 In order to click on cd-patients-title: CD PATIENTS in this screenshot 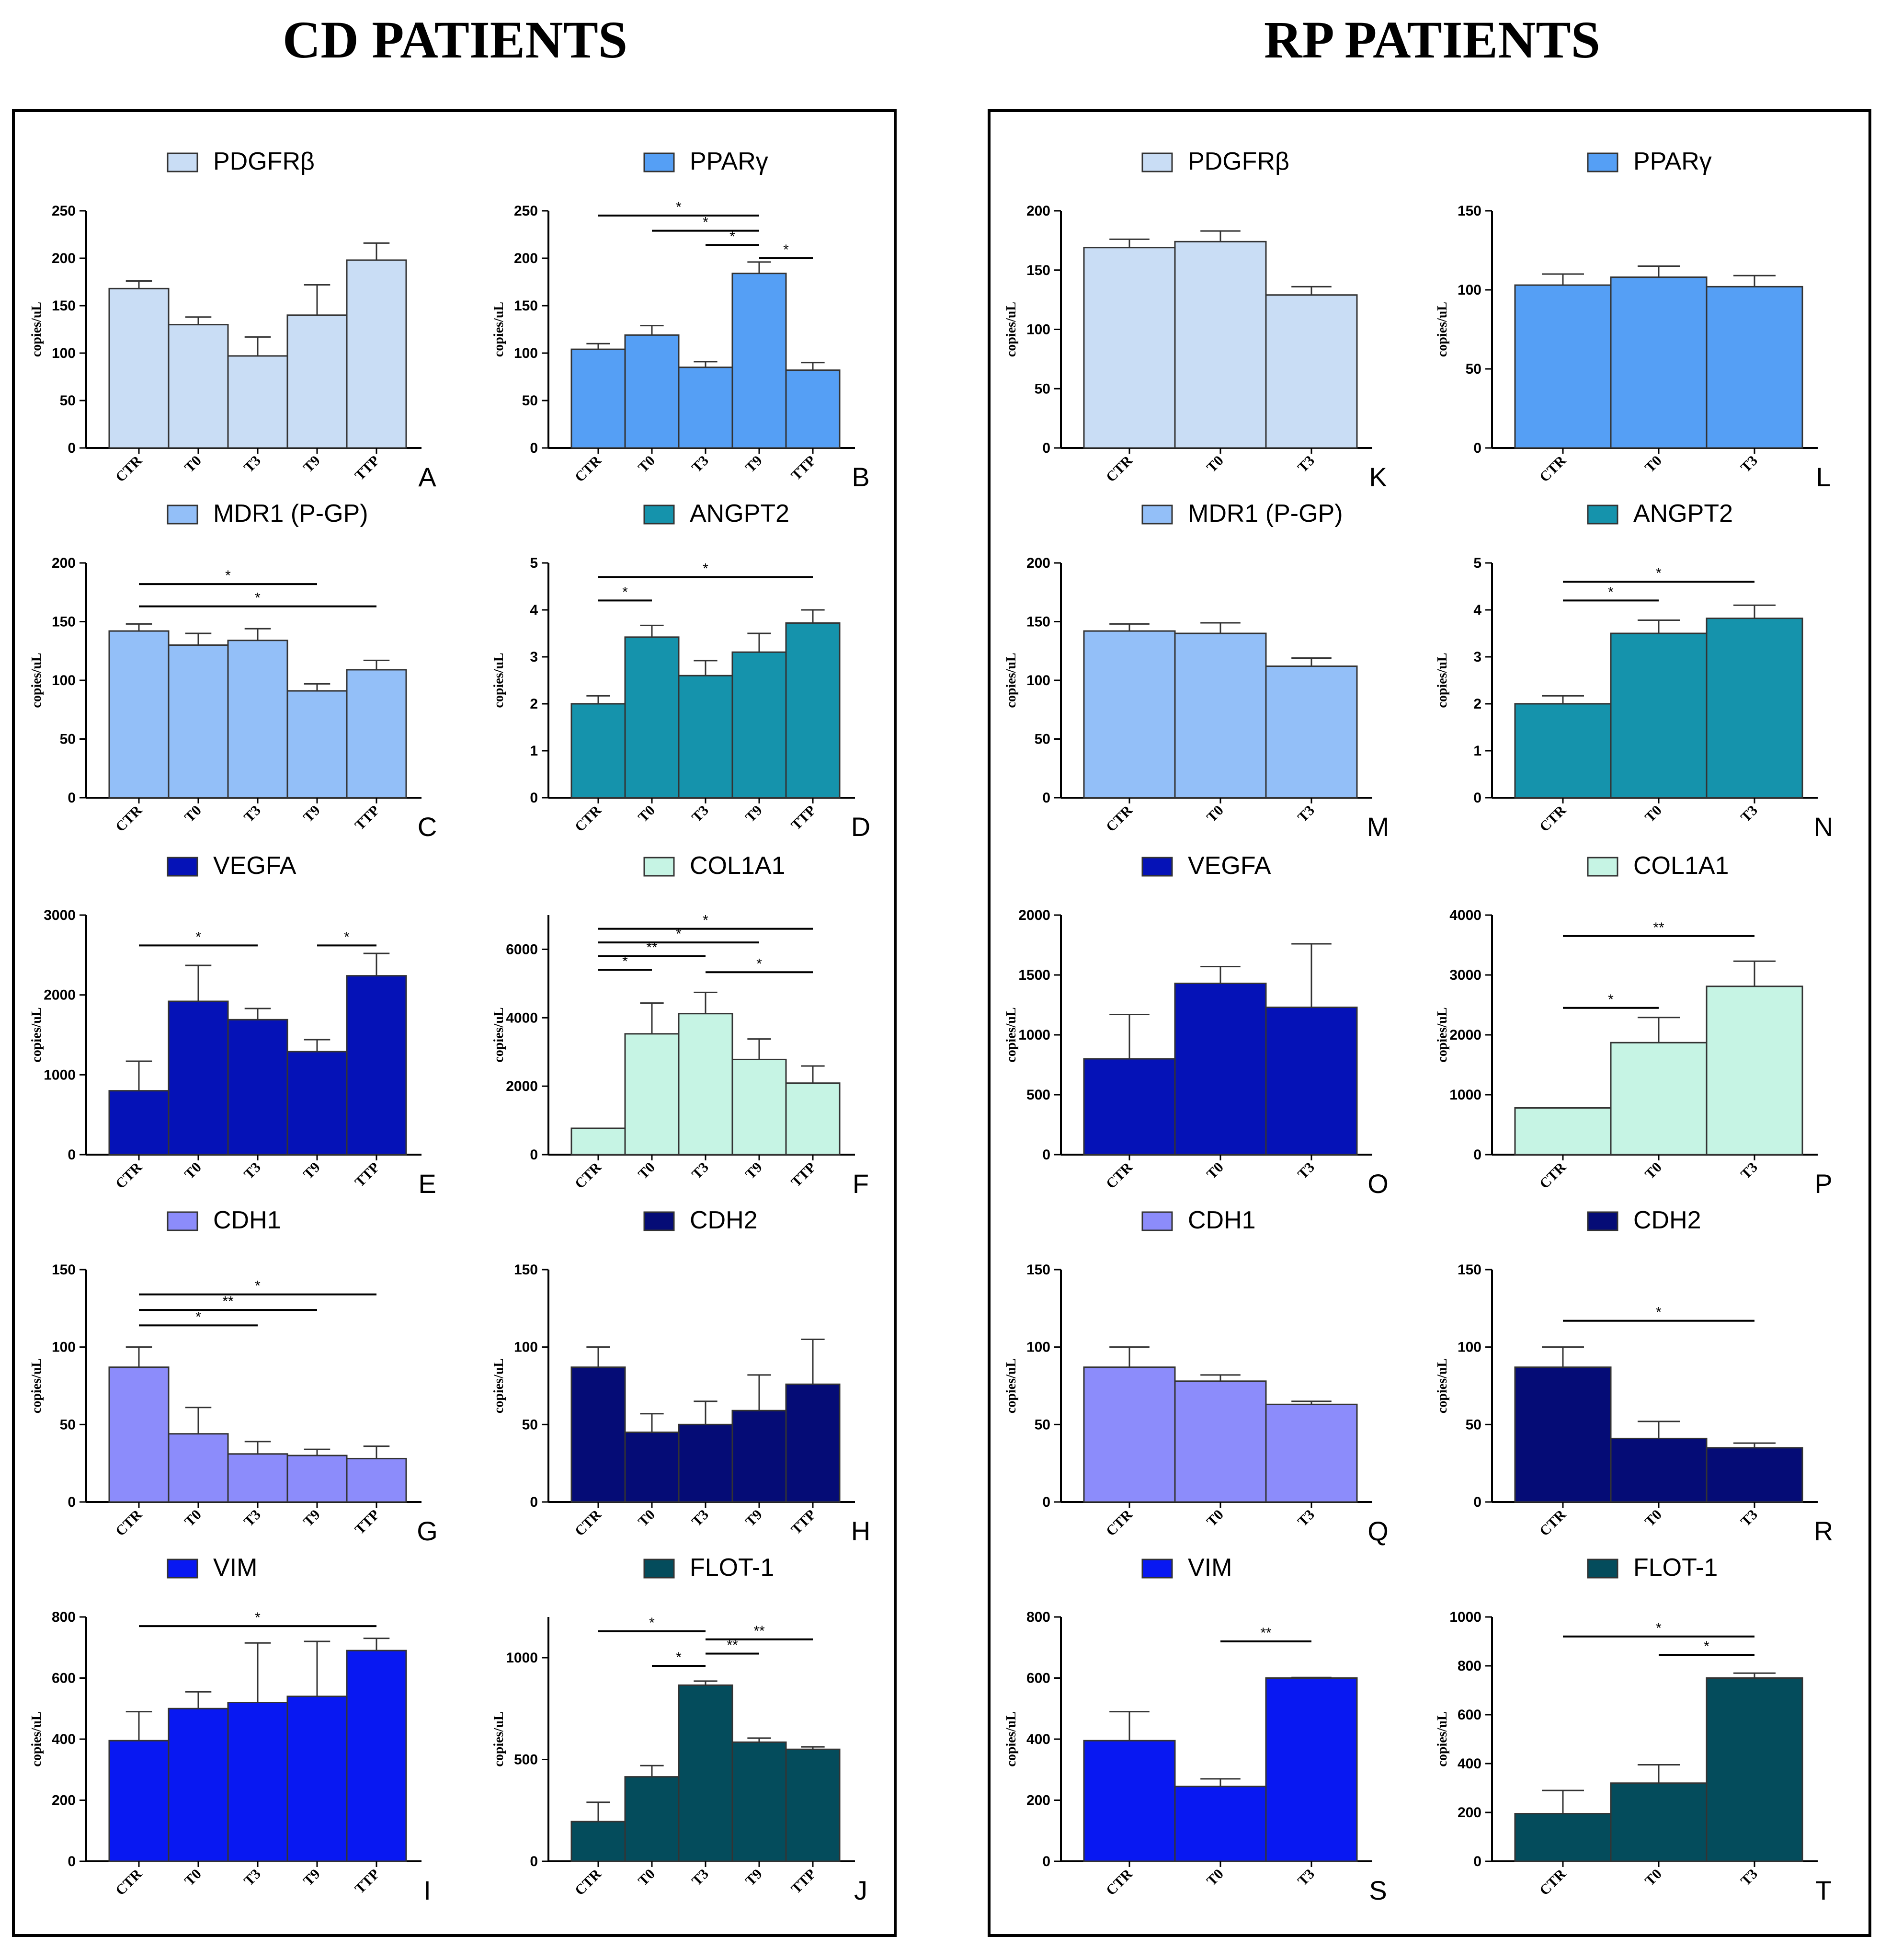, I will do `click(455, 40)`.